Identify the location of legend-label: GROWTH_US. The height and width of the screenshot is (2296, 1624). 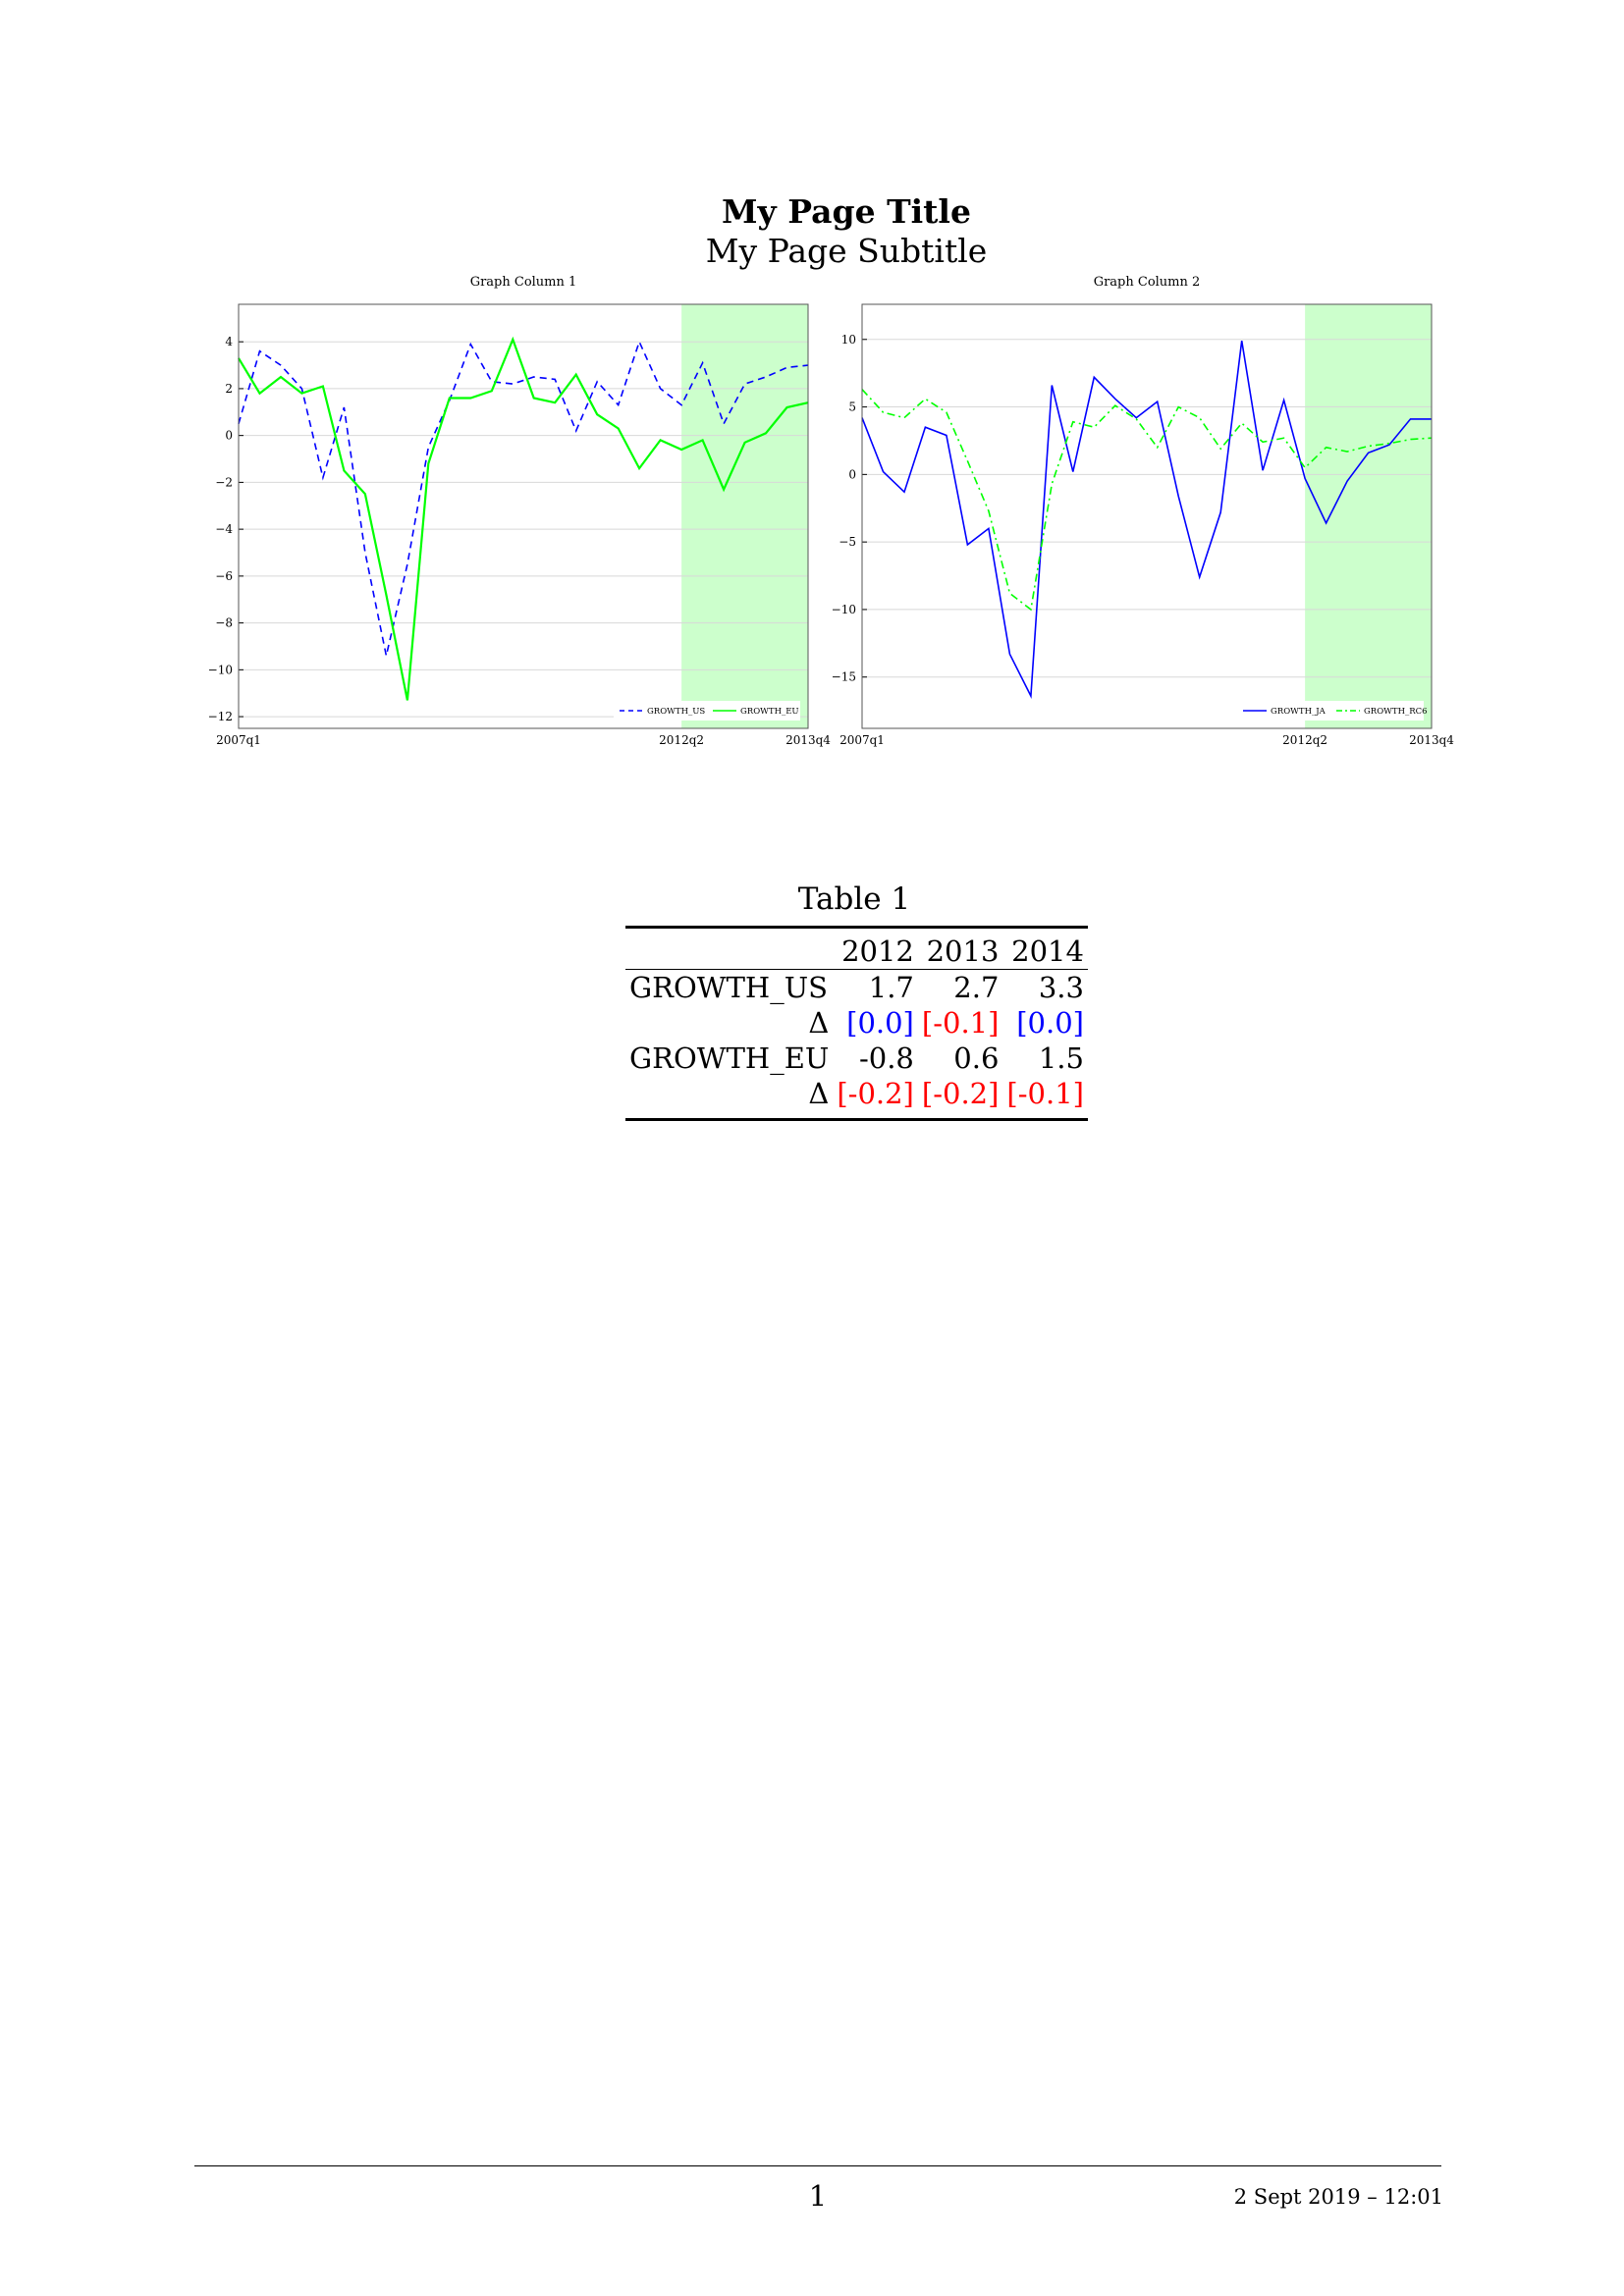
(676, 712).